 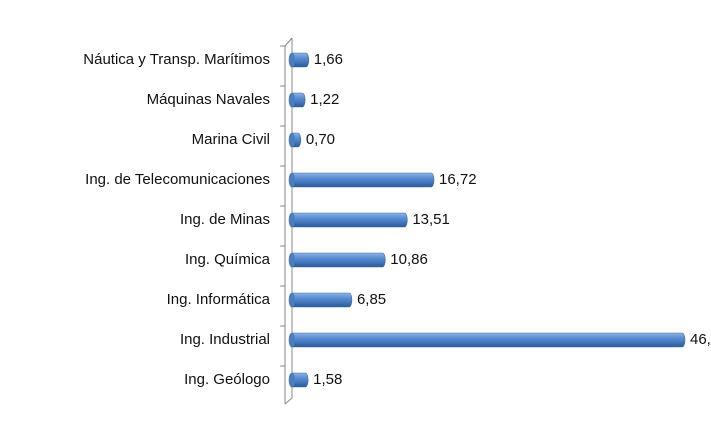 I want to click on value-label: 1,66, so click(x=328, y=59).